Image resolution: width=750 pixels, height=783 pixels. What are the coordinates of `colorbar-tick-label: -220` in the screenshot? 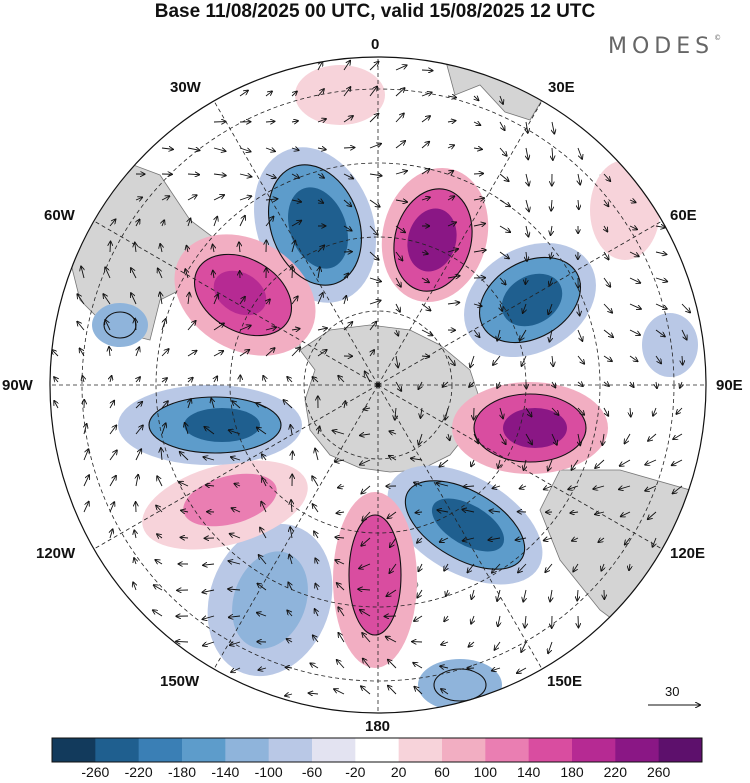 It's located at (138, 772).